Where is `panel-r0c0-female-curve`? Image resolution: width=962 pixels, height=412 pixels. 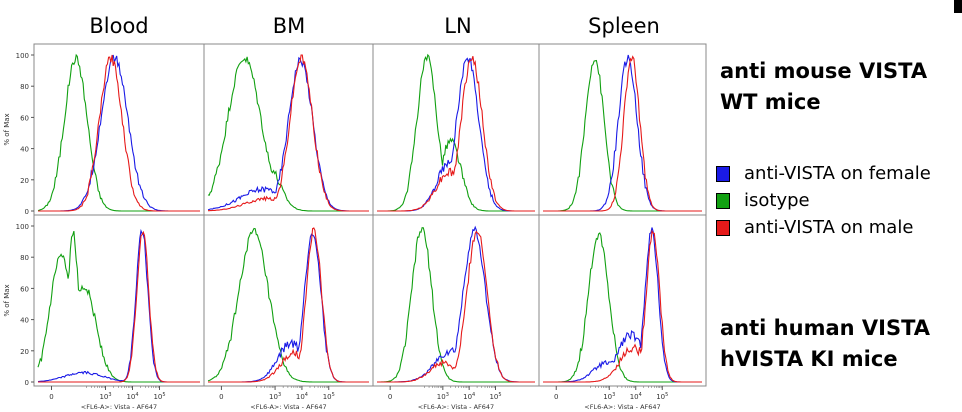 panel-r0c0-female-curve is located at coordinates (119, 133).